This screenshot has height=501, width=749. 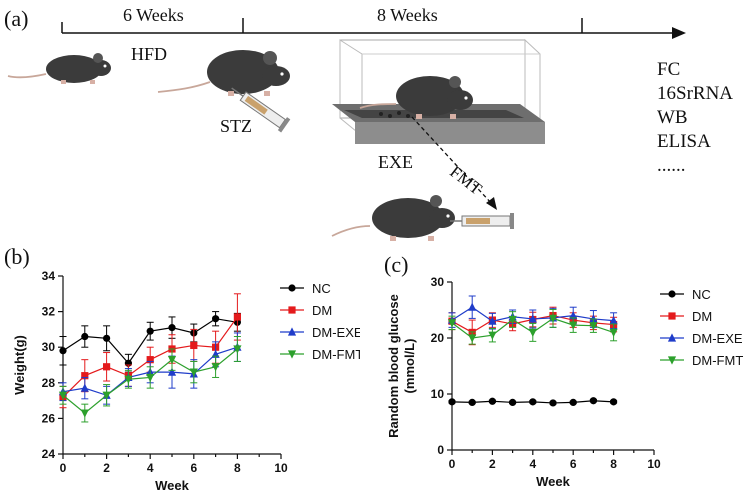 I want to click on exe-label: EXE, so click(x=395, y=162).